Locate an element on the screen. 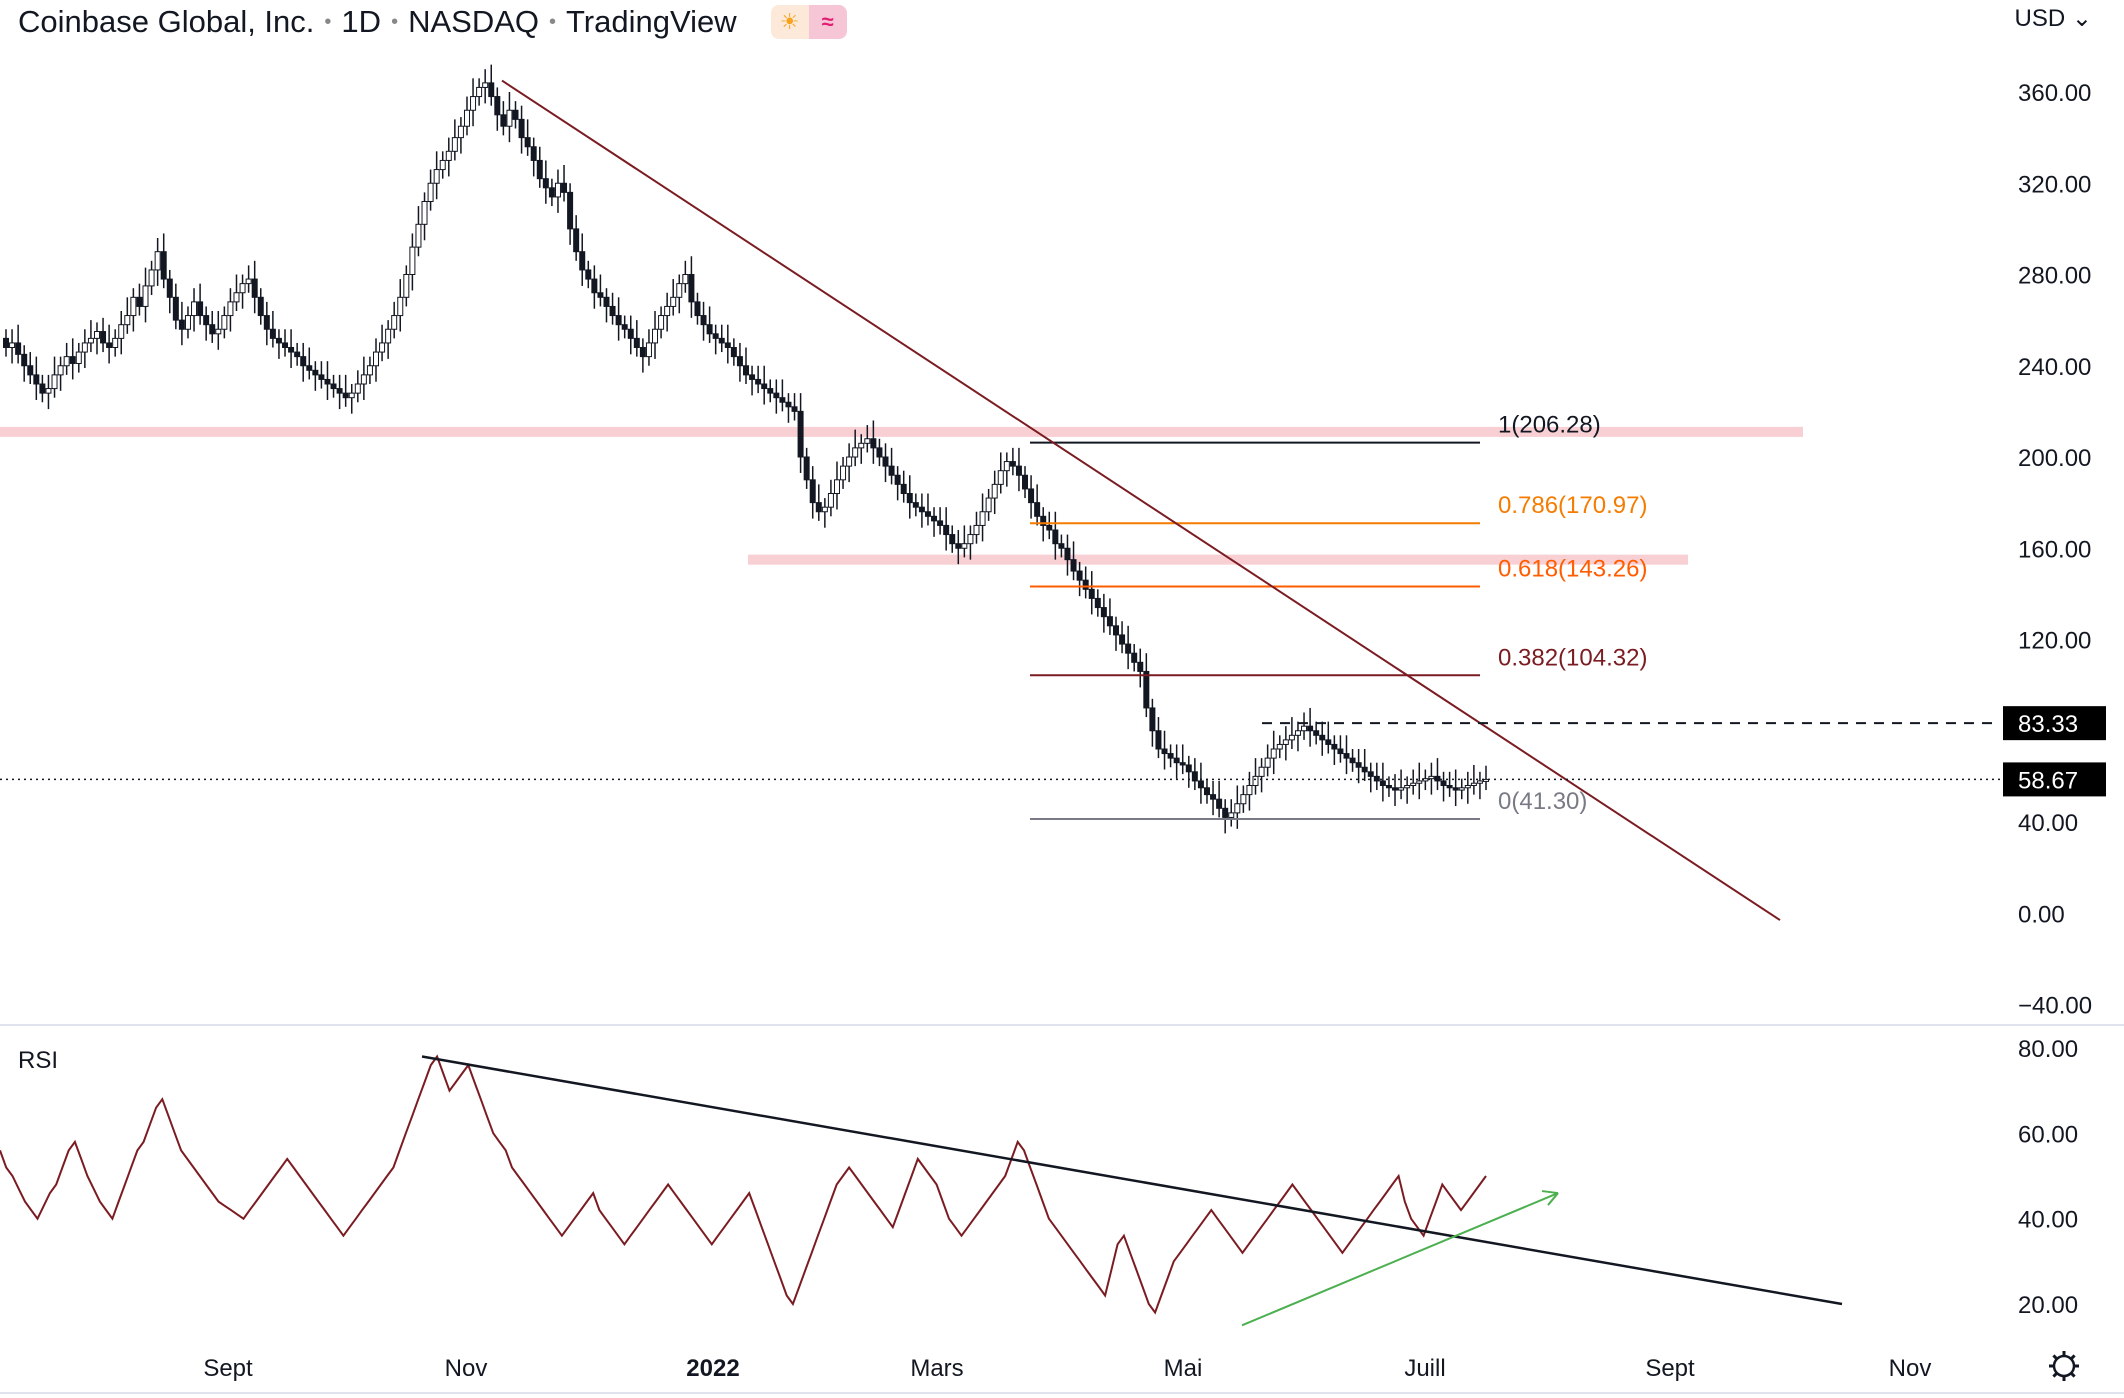 This screenshot has width=2124, height=1398. rsi-axis-tick: 60.00 is located at coordinates (2048, 1134).